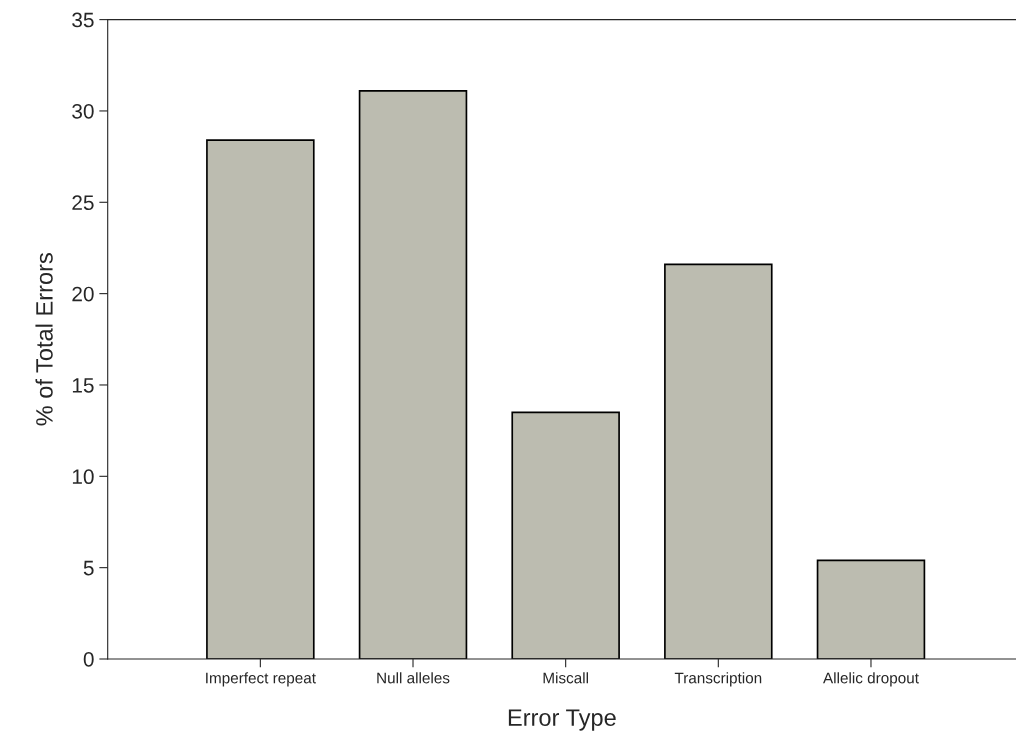 The image size is (1016, 754). Describe the element at coordinates (83, 477) in the screenshot. I see `y-tick-label: 10` at that location.